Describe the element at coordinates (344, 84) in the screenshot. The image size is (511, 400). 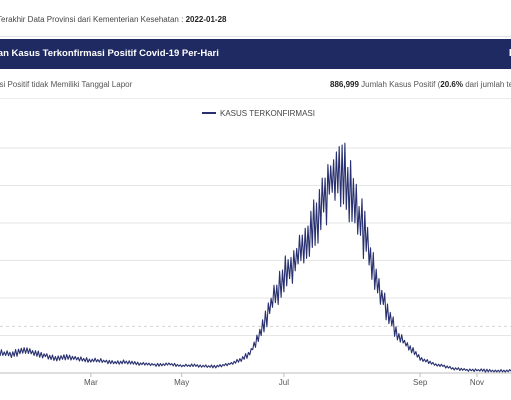
I see `positive-total-number: 886,999` at that location.